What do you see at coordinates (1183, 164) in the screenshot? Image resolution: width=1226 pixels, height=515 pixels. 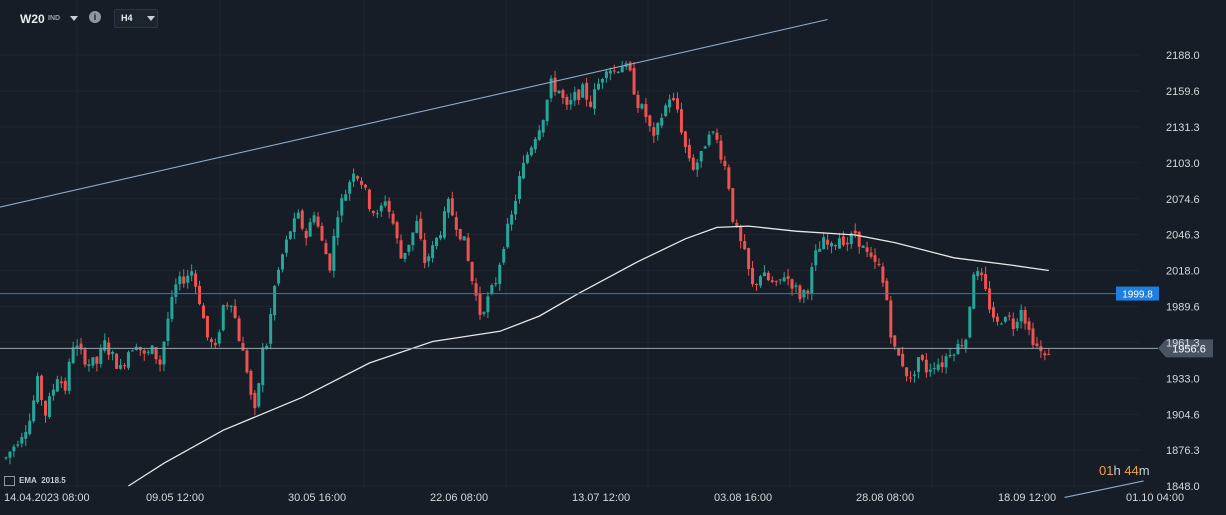 I see `y-tick-label: 2103.0` at bounding box center [1183, 164].